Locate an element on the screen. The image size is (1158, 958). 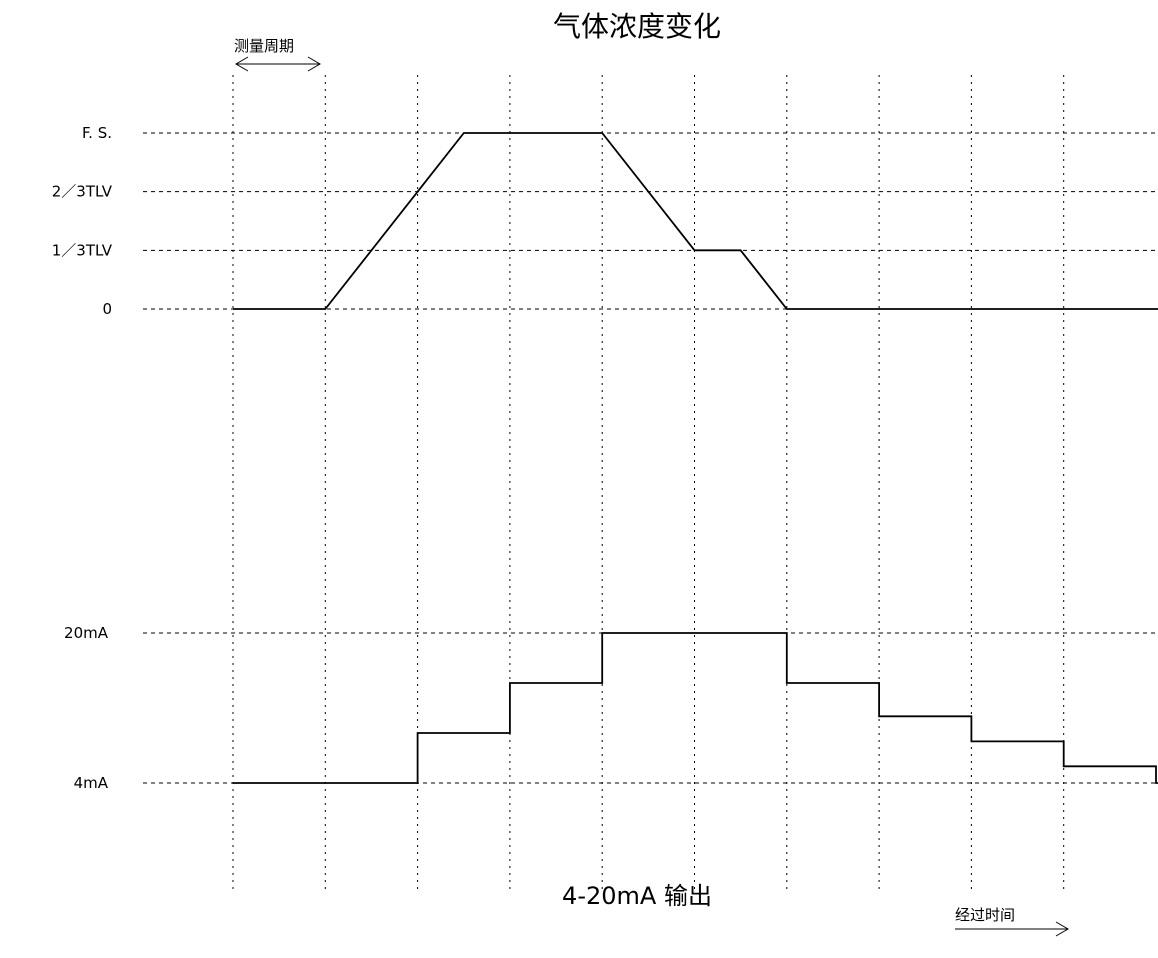
y-label-fs: F. S. is located at coordinates (97, 133).